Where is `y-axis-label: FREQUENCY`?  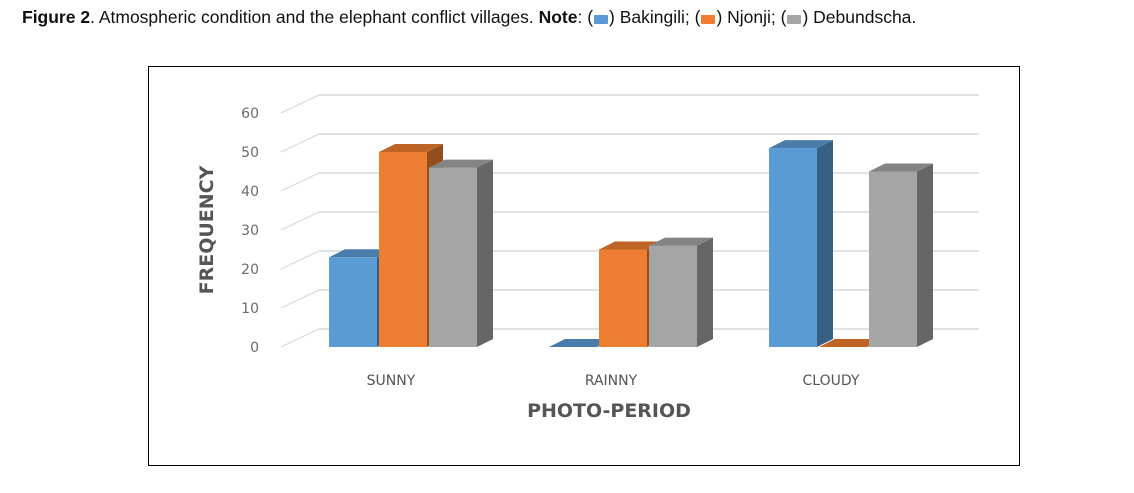 y-axis-label: FREQUENCY is located at coordinates (207, 229).